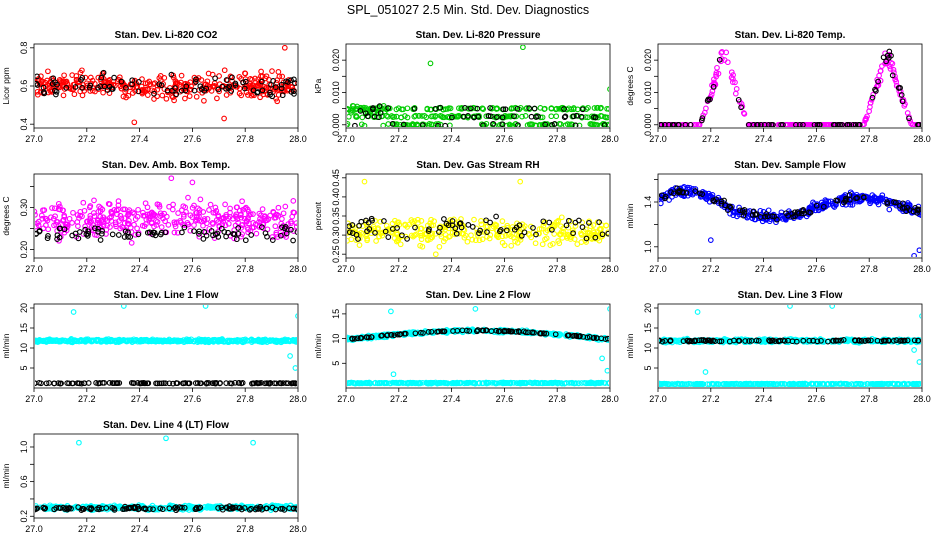 This screenshot has width=936, height=540. What do you see at coordinates (6, 475) in the screenshot?
I see `y-axis-label: ml/min` at bounding box center [6, 475].